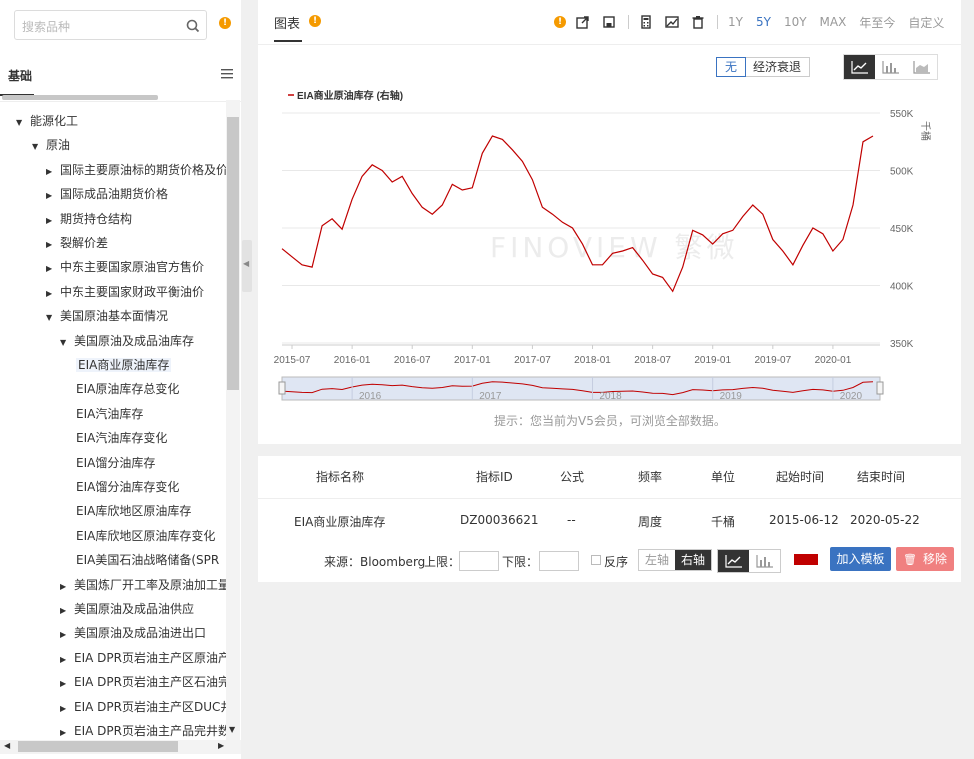 The height and width of the screenshot is (759, 974). I want to click on panel-title: 图表, so click(287, 24).